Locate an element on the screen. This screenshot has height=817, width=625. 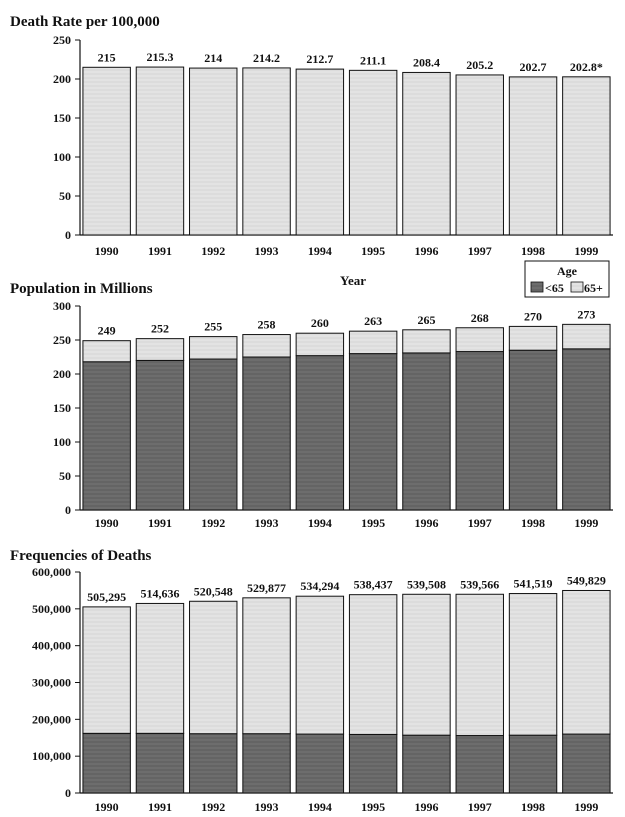
chart-title-death-rate: Death Rate per 100,000 is located at coordinates (85, 22).